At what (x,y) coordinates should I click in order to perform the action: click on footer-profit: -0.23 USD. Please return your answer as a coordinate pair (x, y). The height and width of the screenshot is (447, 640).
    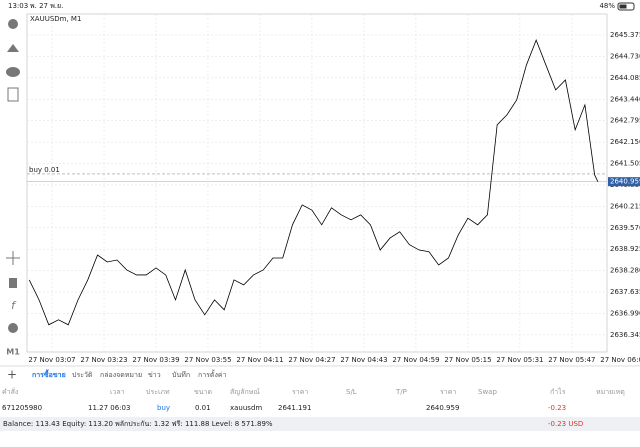
    Looking at the image, I should click on (565, 424).